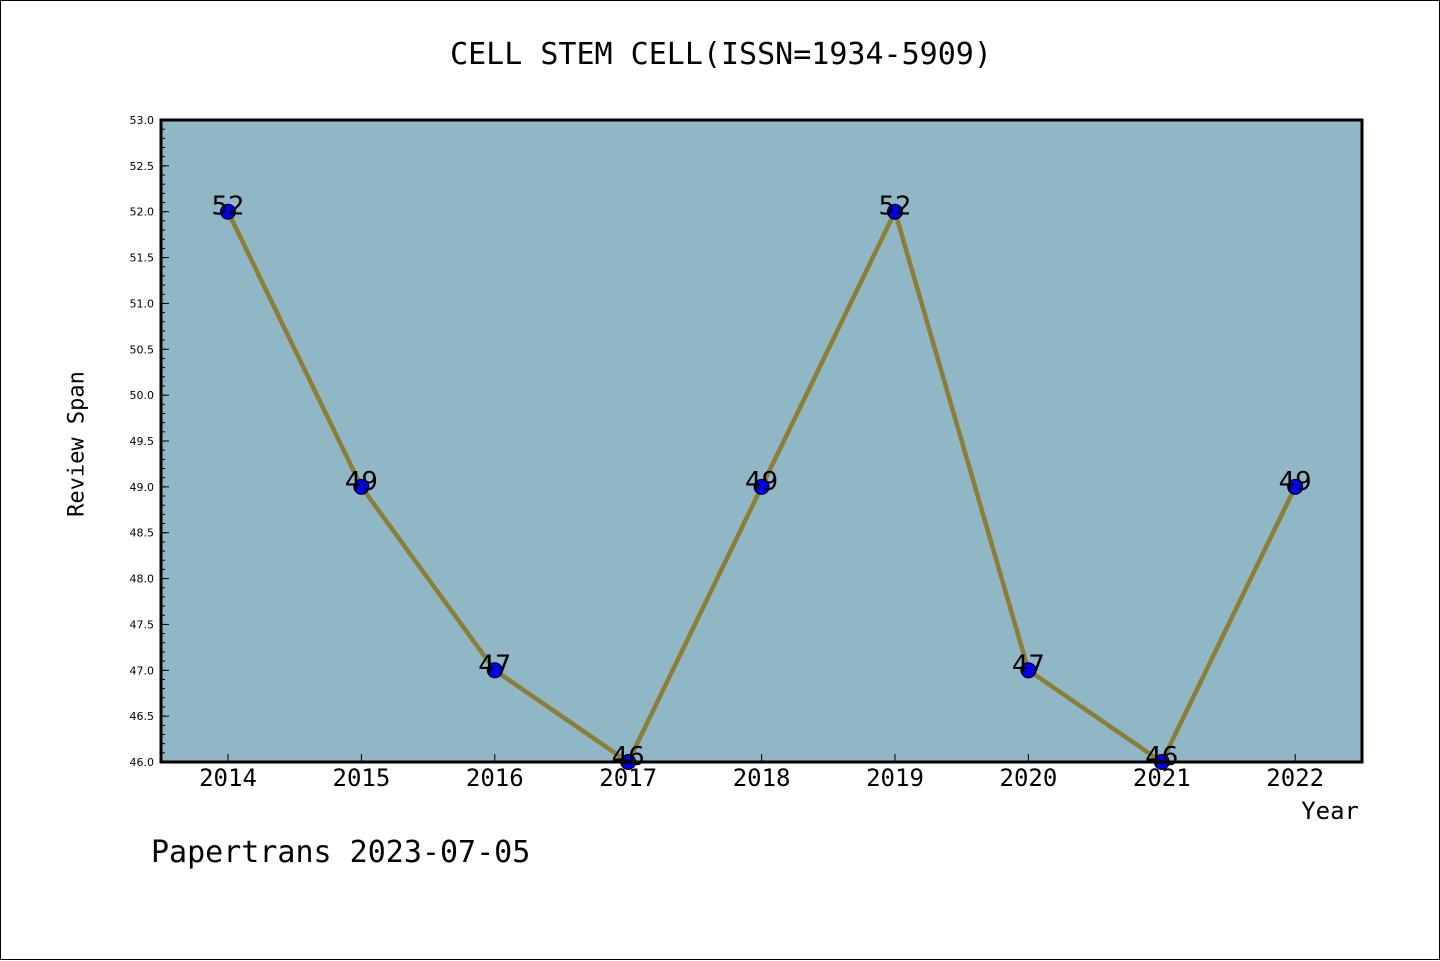  I want to click on y-tick-label: 52.5, so click(142, 166).